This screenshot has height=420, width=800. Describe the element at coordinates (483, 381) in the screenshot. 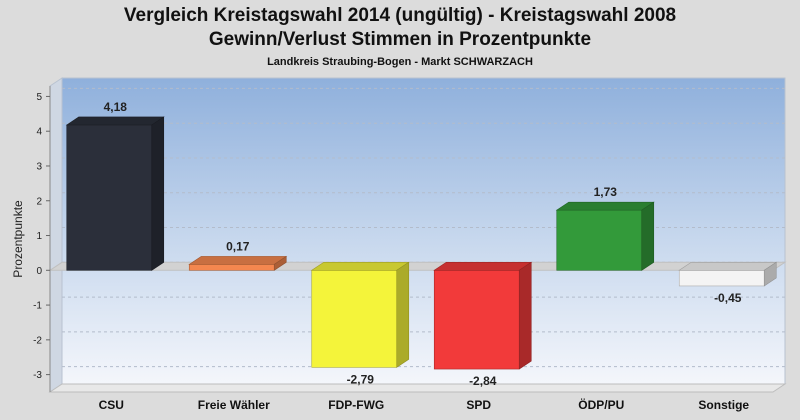

I see `data-label: -2,84` at that location.